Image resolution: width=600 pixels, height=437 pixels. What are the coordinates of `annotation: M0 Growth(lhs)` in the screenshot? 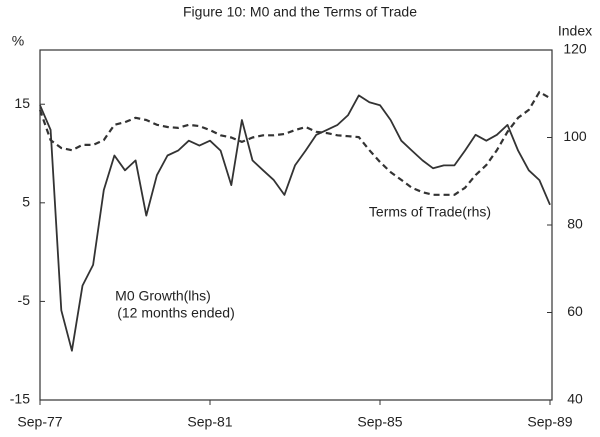 It's located at (163, 296).